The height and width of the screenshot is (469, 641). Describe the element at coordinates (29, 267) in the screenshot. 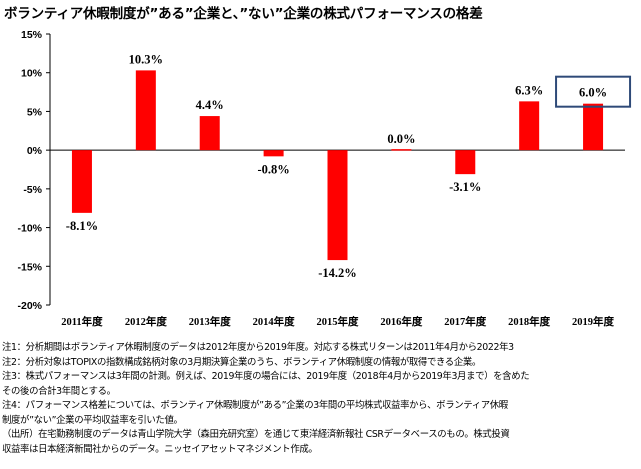

I see `y-tick-label: -15%` at that location.